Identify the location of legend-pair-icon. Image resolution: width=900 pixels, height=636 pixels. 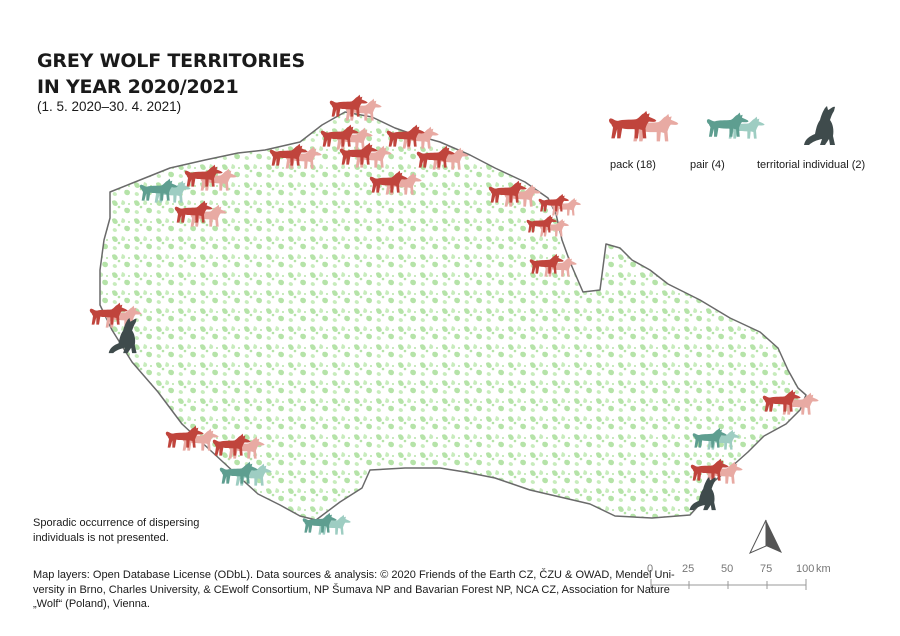
(735, 125).